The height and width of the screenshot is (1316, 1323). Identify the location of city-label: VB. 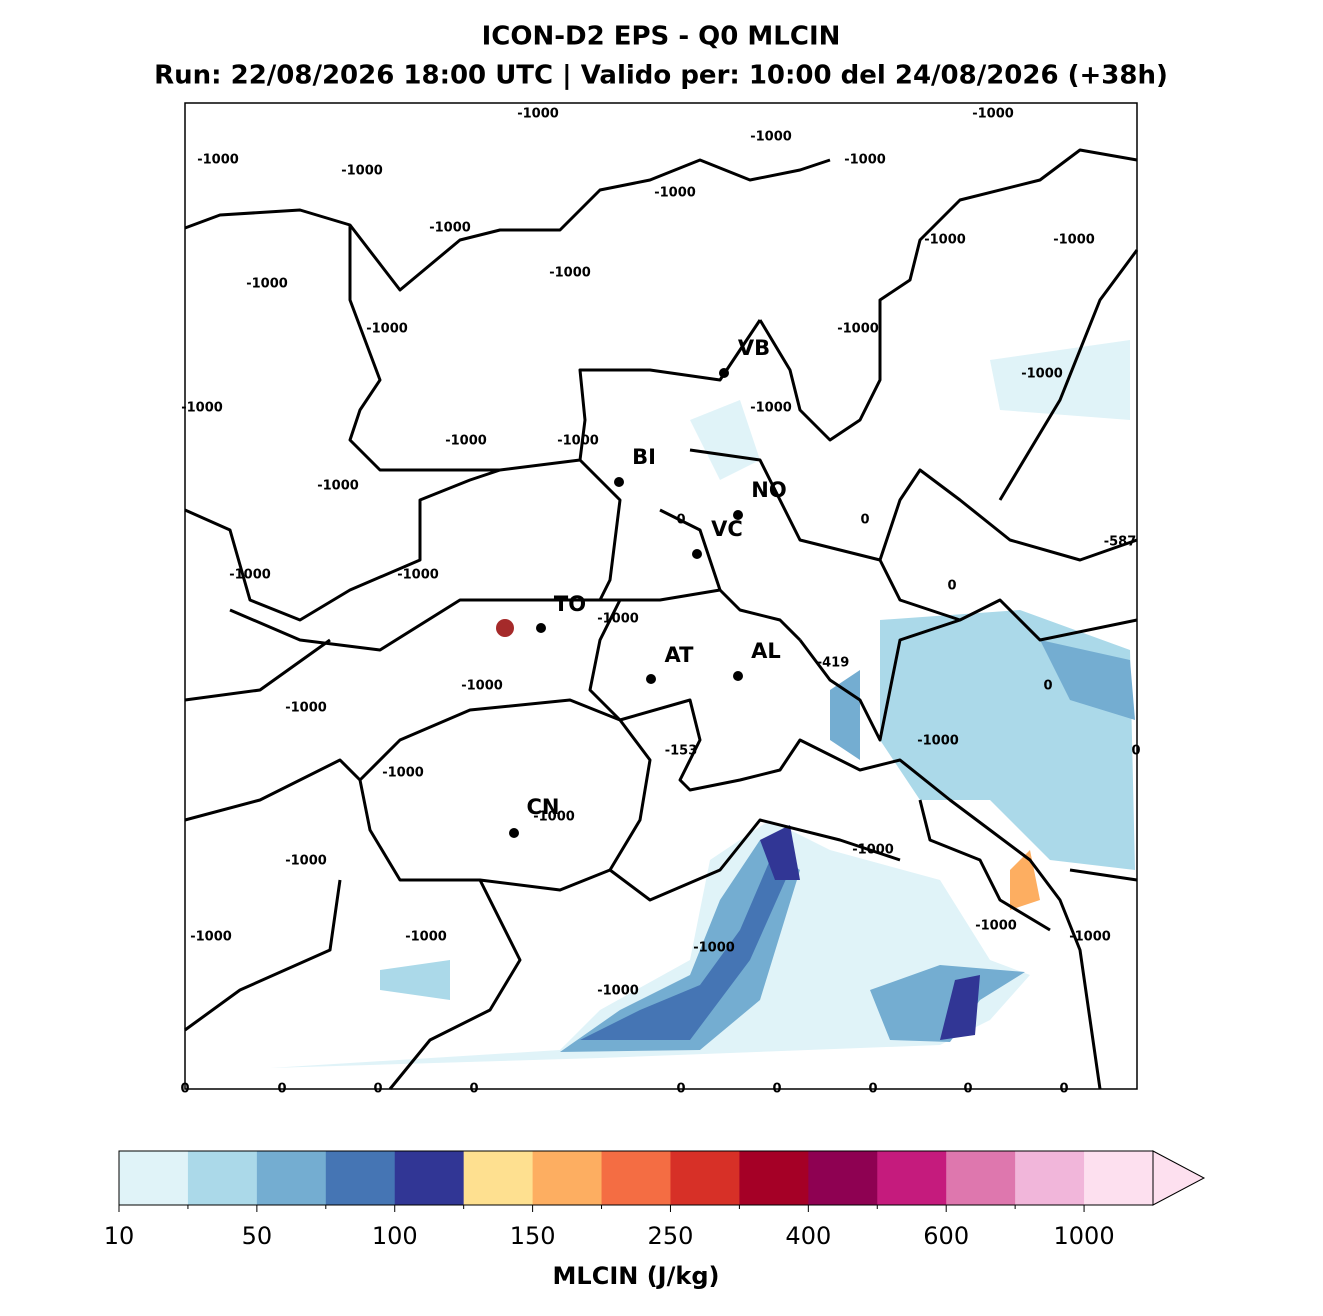
(754, 348).